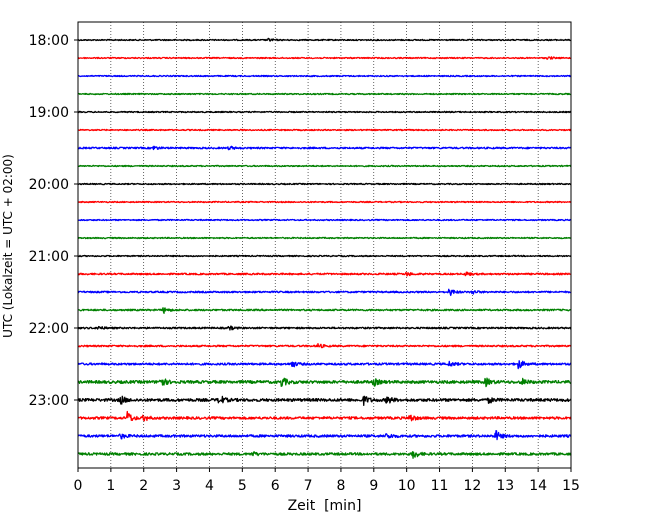  What do you see at coordinates (324, 184) in the screenshot?
I see `trace-2000` at bounding box center [324, 184].